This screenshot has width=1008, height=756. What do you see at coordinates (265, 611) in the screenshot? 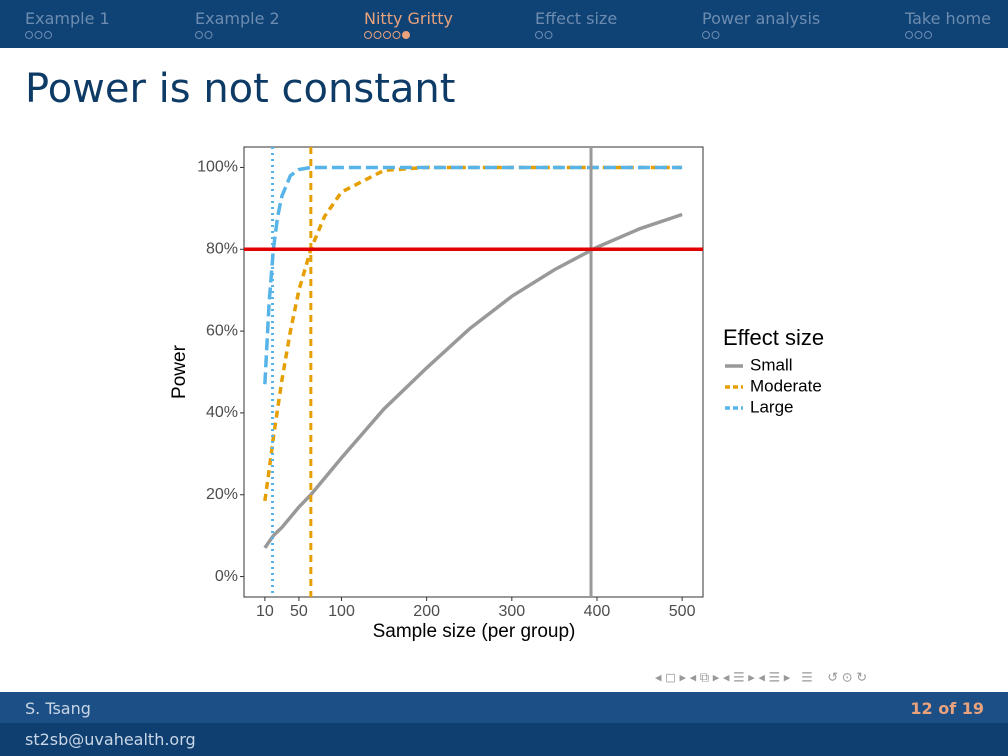
I see `x-tick-label: 10` at bounding box center [265, 611].